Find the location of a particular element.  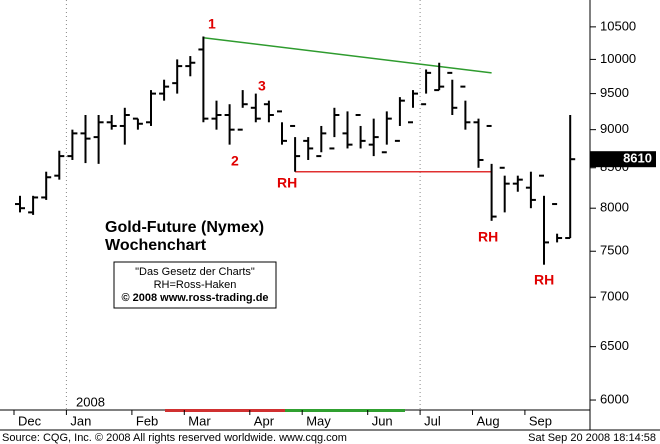

x-tick-label: Jan is located at coordinates (80, 420).